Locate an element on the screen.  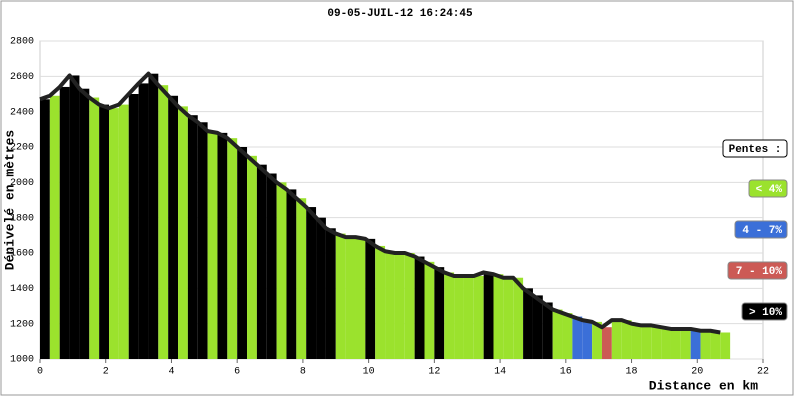
y-axis-label: Dénivelé en mètres is located at coordinates (9, 200).